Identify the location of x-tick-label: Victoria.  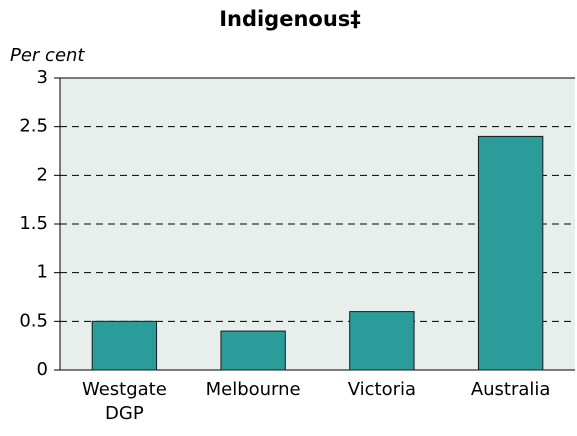
(382, 389).